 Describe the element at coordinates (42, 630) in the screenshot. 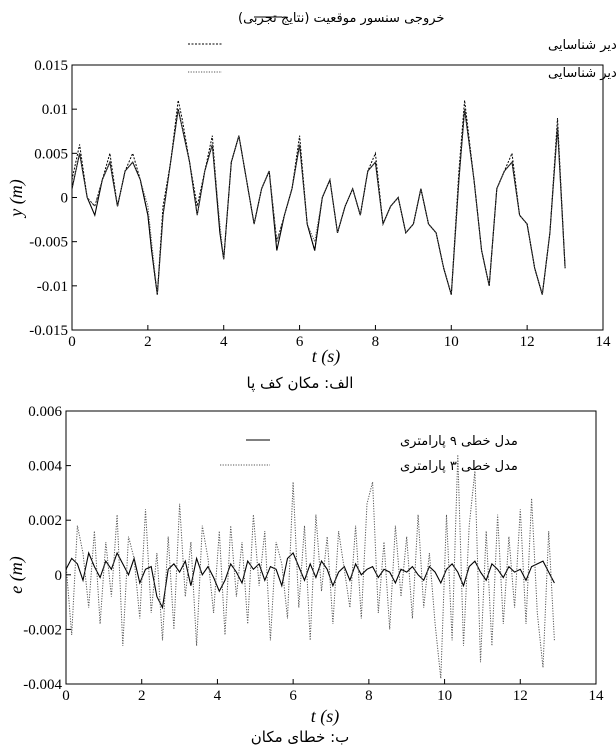

I see `y-tick-label: -0.002` at that location.